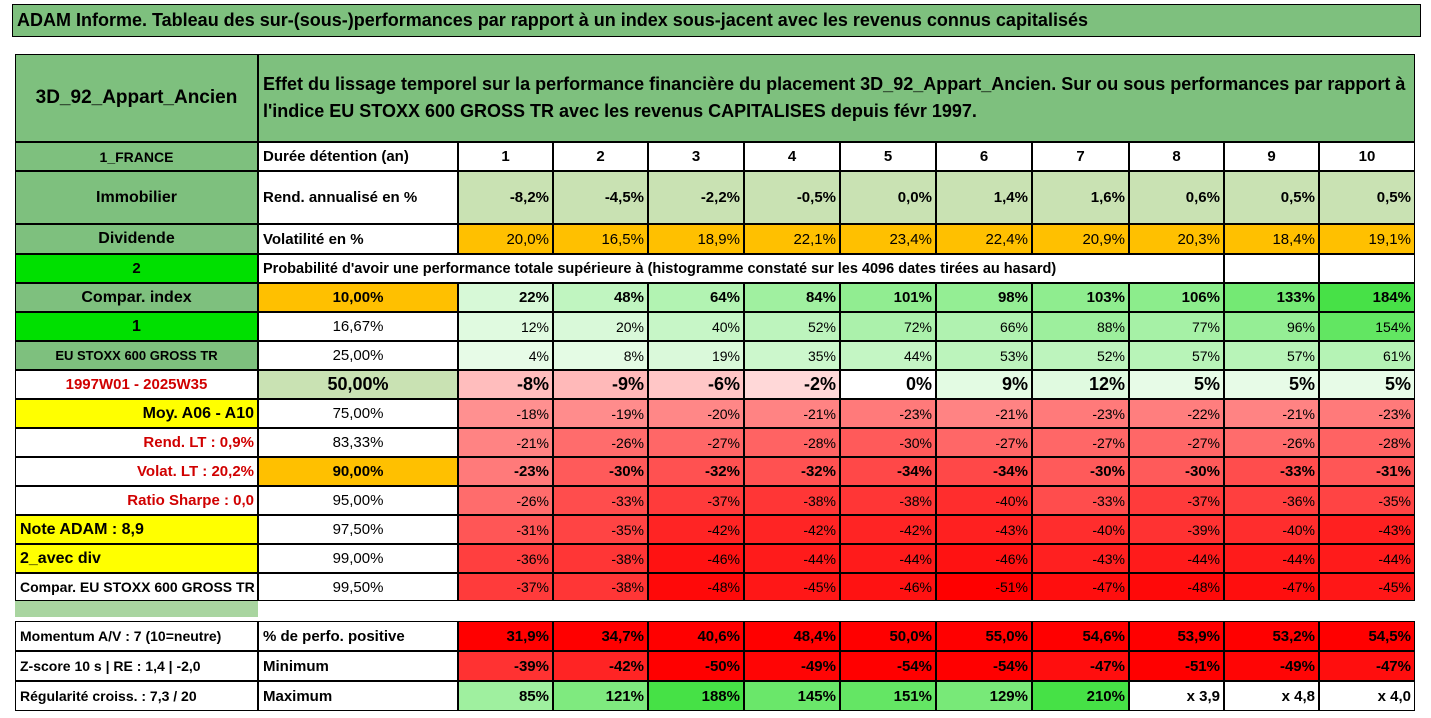  I want to click on minimum-value: -39%, so click(505, 666).